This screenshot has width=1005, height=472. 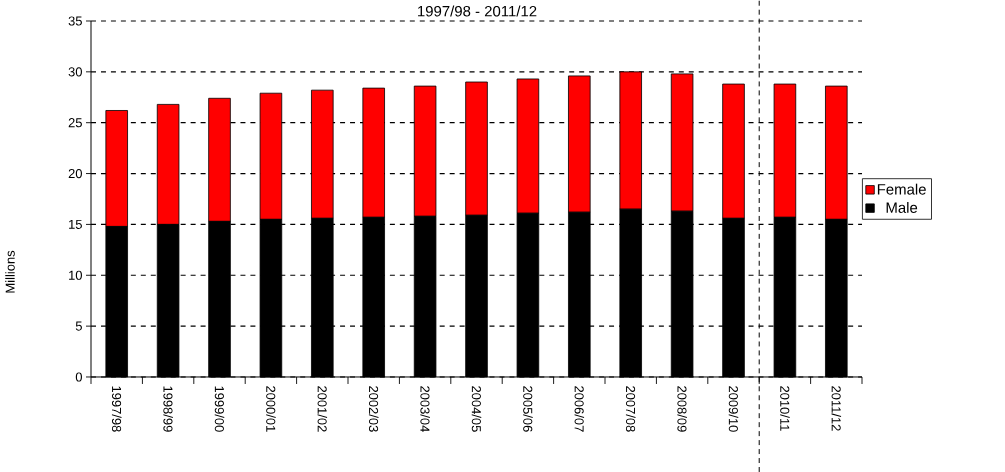 What do you see at coordinates (168, 409) in the screenshot?
I see `x-tick-label: 1998/99` at bounding box center [168, 409].